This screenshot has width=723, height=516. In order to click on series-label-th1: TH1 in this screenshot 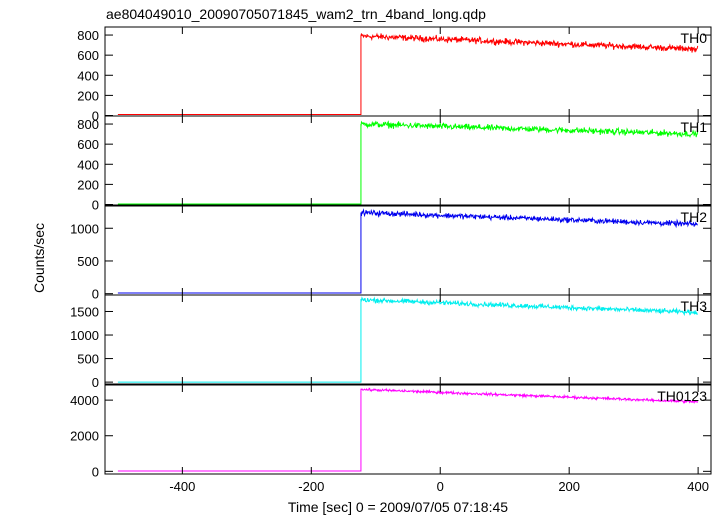, I will do `click(694, 127)`.